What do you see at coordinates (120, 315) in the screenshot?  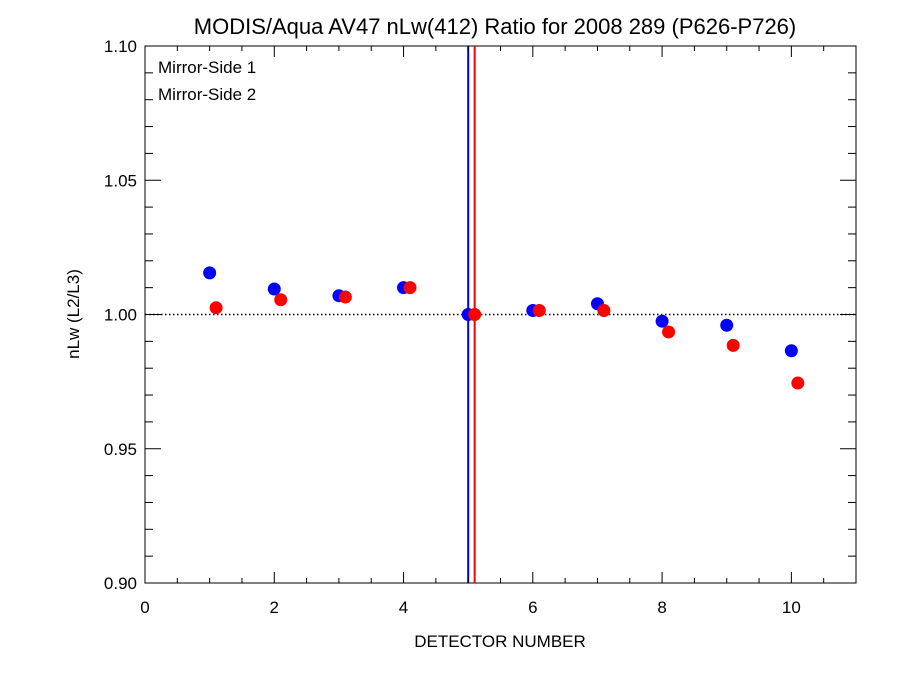 I see `y-tick-label: 1.00` at bounding box center [120, 315].